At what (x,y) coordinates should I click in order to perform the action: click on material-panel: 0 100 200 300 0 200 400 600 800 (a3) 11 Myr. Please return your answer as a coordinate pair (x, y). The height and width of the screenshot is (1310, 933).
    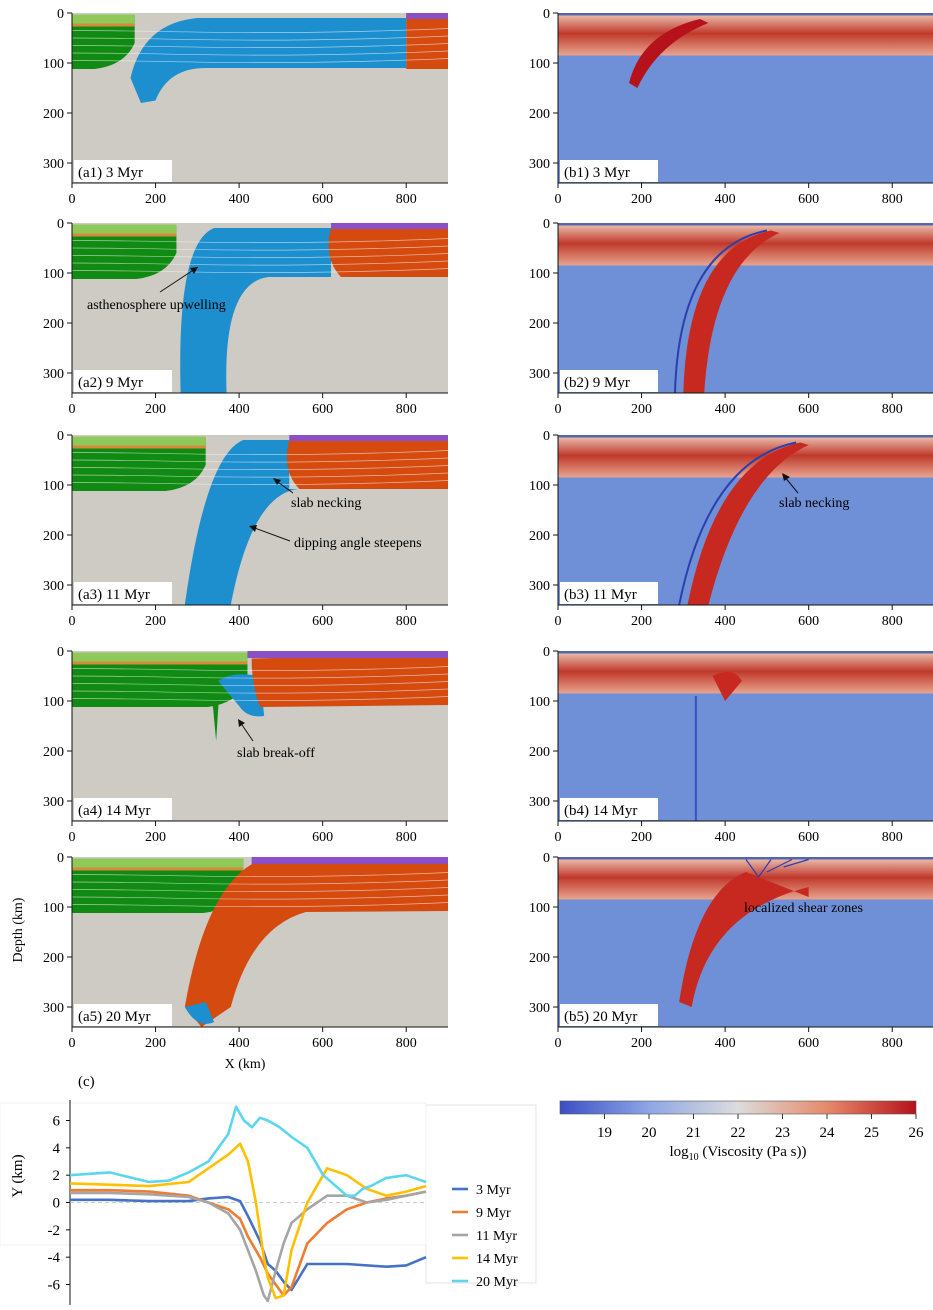
    Looking at the image, I should click on (245, 529).